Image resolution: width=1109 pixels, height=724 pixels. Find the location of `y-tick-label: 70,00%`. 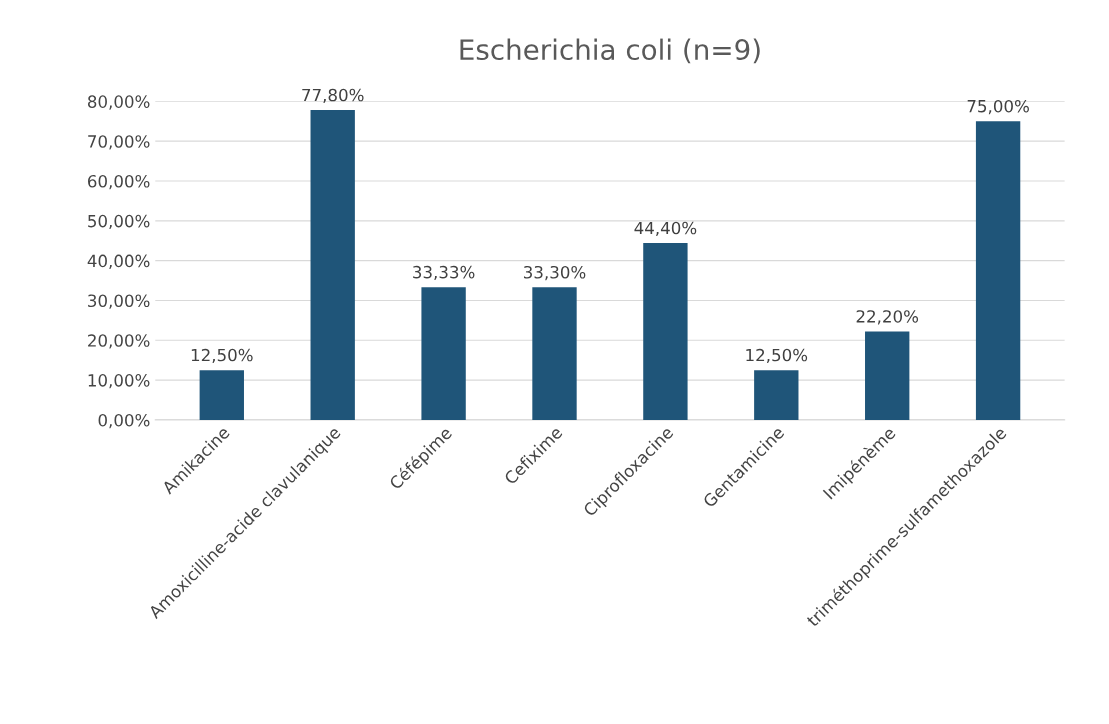

y-tick-label: 70,00% is located at coordinates (119, 142).